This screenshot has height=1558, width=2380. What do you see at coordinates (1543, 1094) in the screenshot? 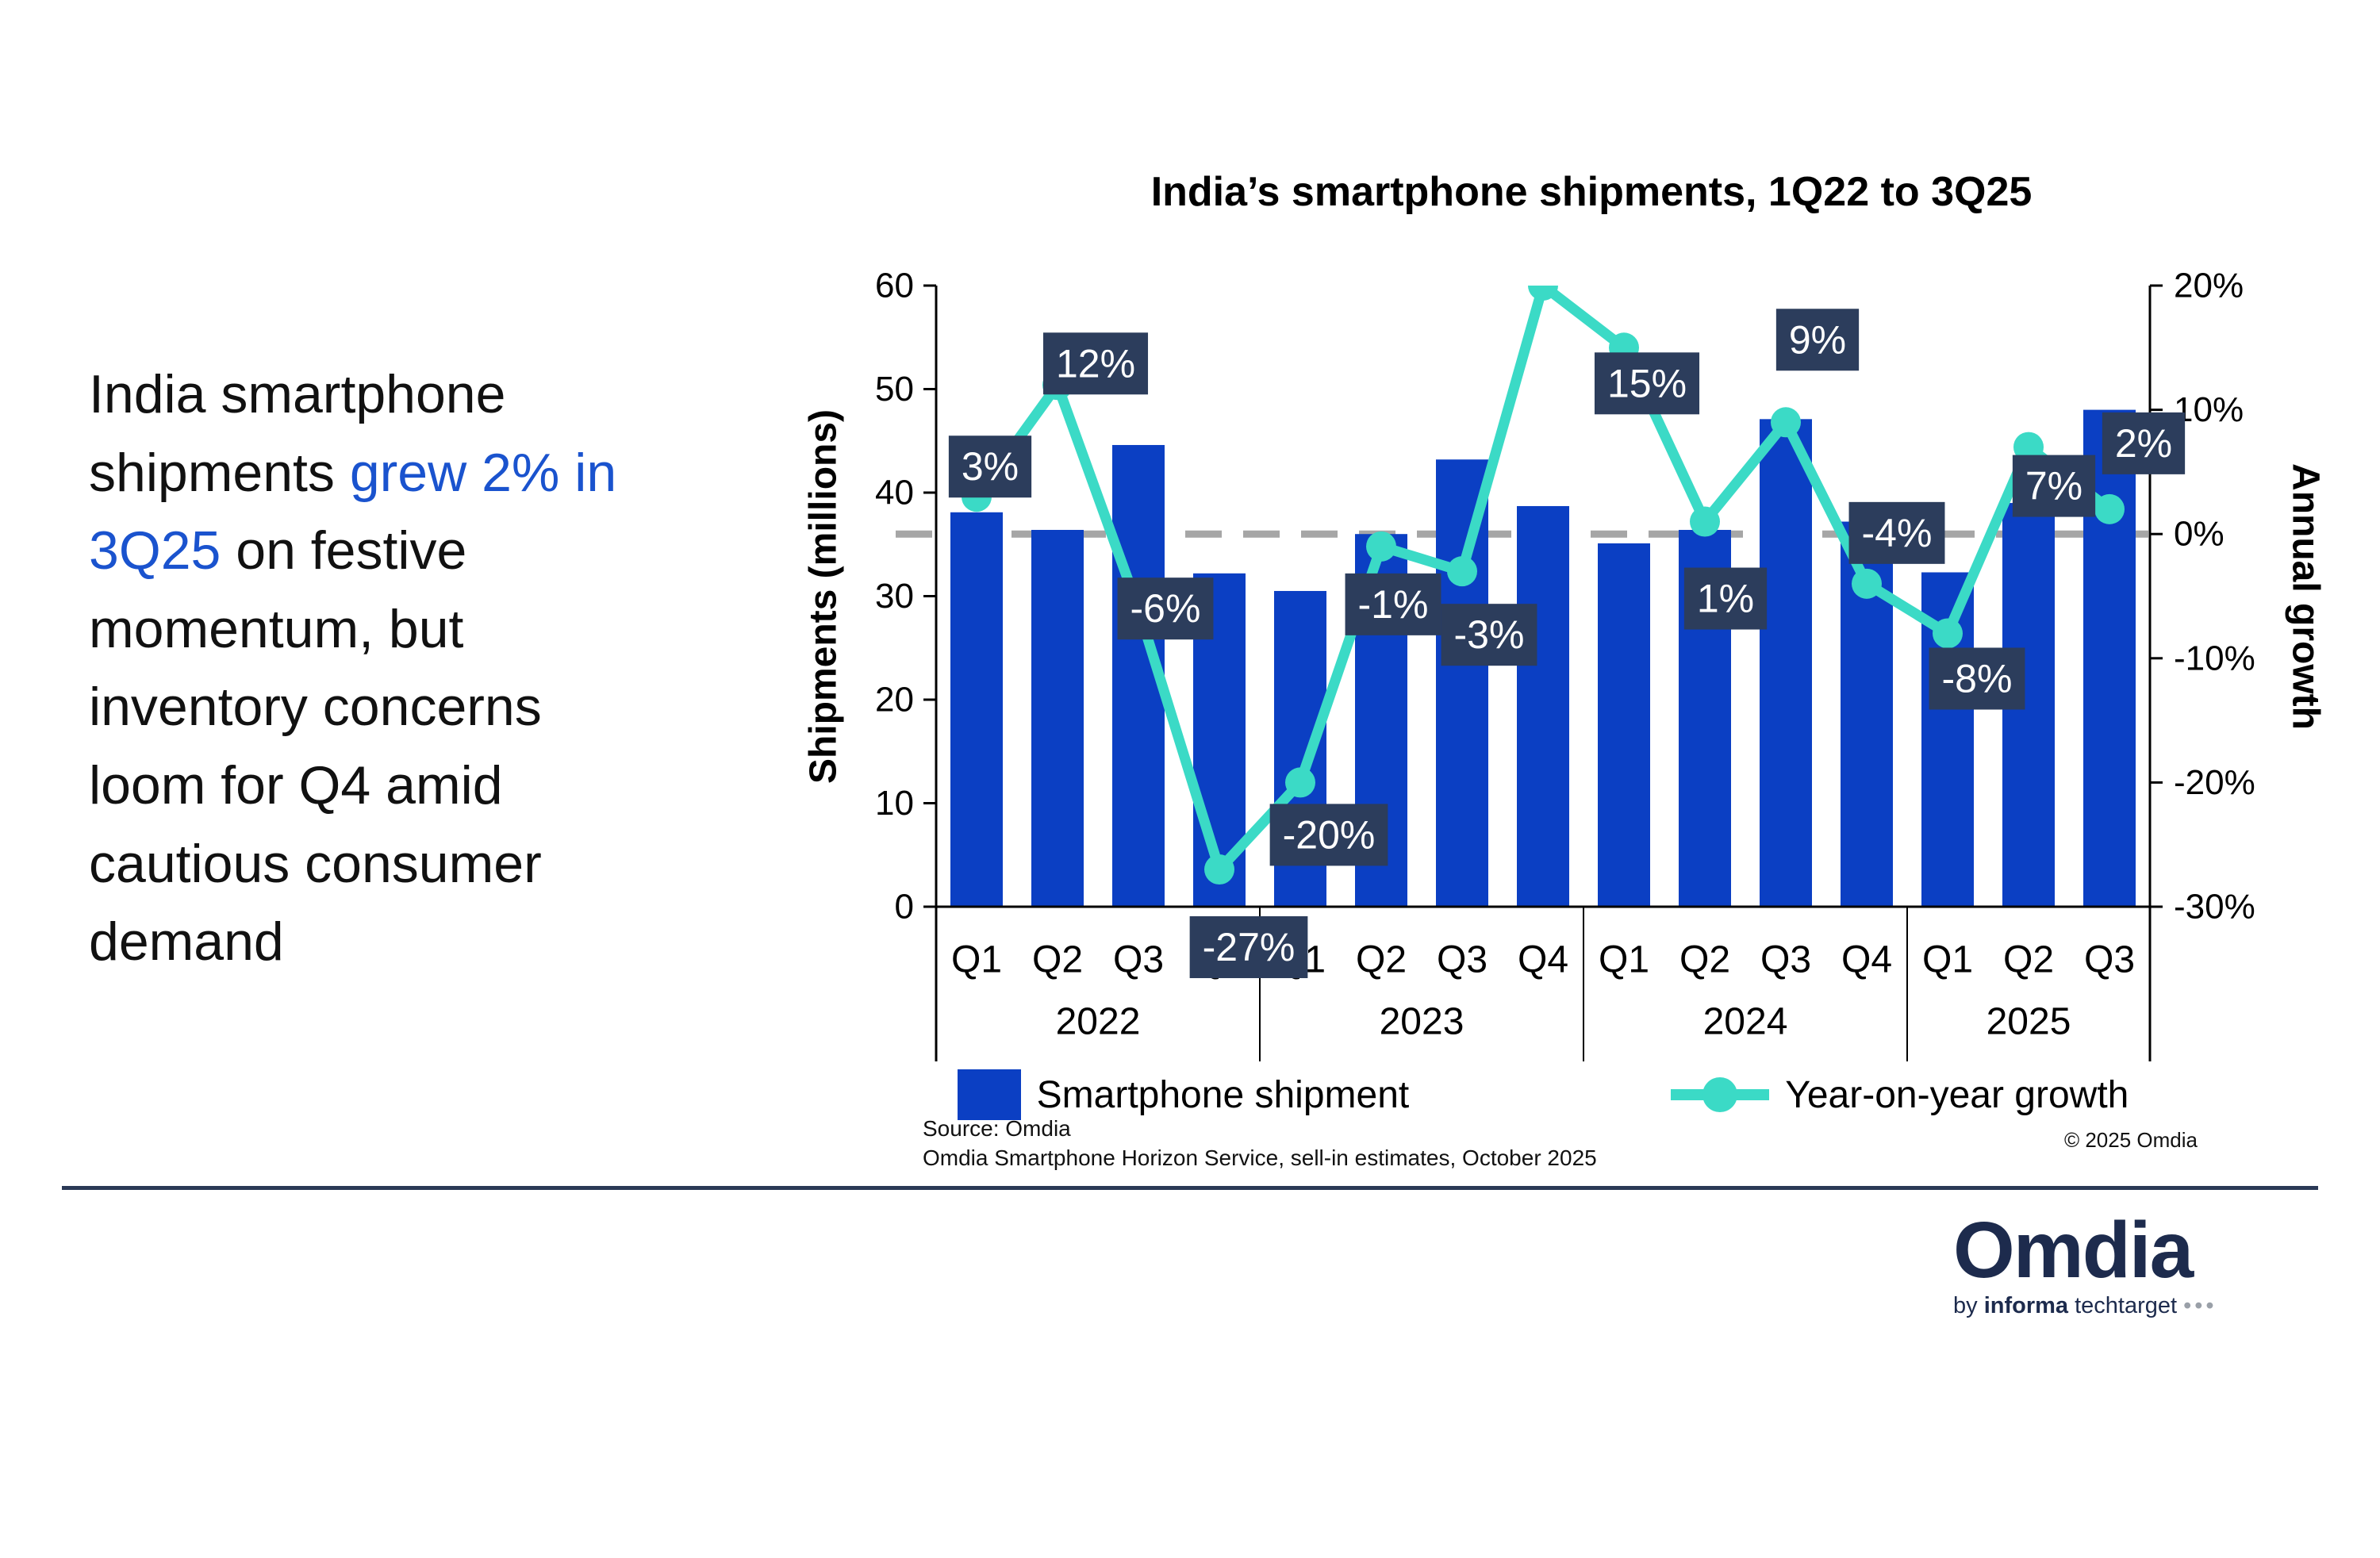
I see `chart-legend: Smartphone shipment Year-on-year growth` at bounding box center [1543, 1094].